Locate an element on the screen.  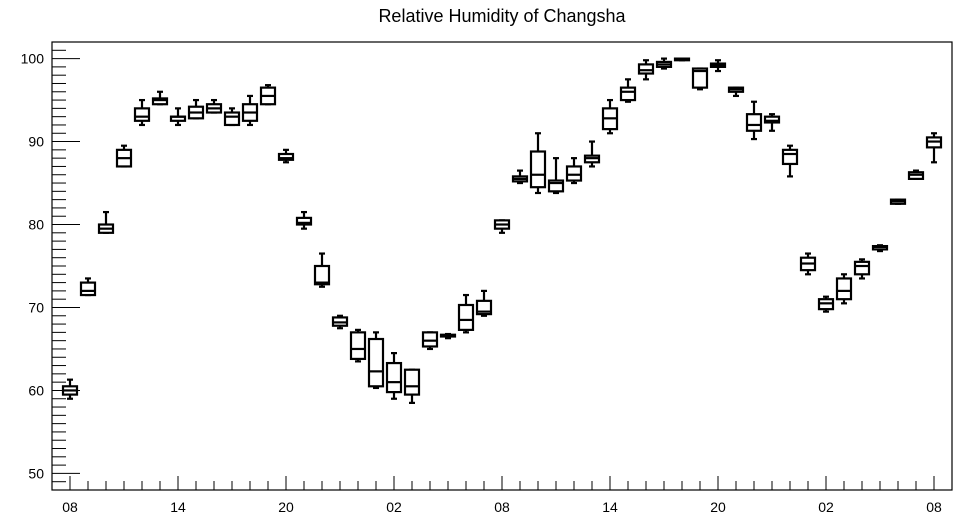
x-axis: 08 14 20 02 08 14 20 02 08 is located at coordinates (502, 495).